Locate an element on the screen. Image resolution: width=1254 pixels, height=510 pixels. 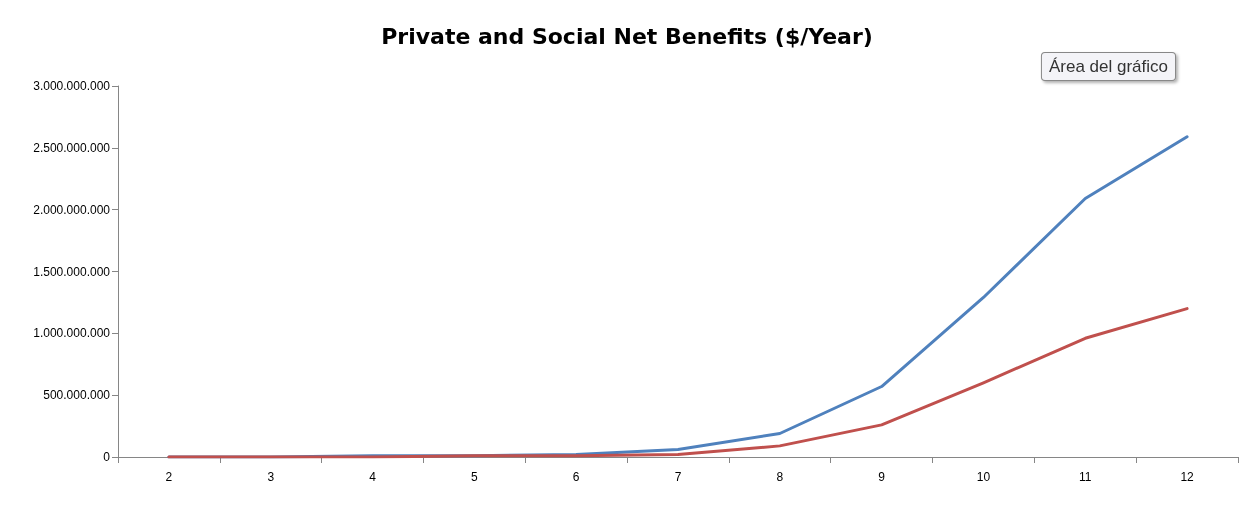
x-tick-label: 8 is located at coordinates (780, 477).